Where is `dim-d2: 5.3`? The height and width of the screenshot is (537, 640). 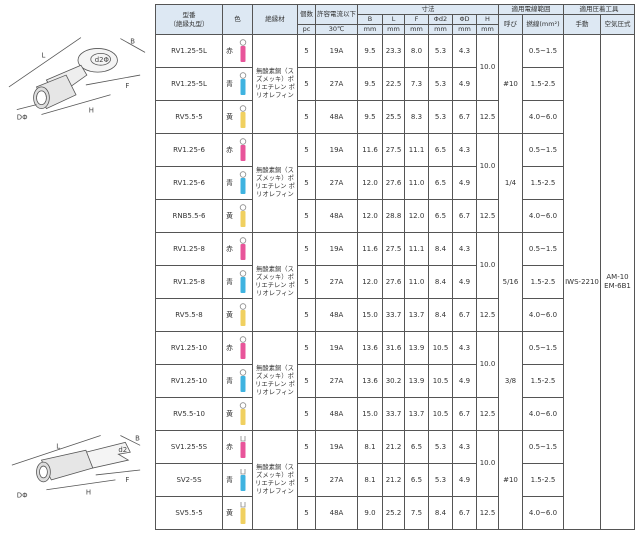
dim-d2: 5.3 is located at coordinates (440, 51).